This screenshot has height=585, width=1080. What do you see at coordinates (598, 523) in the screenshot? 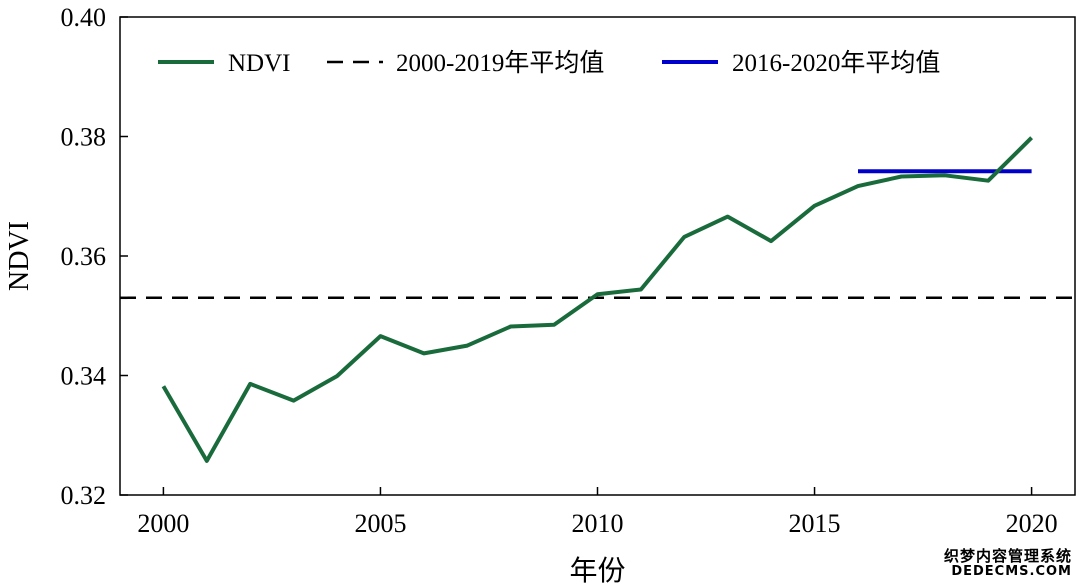
I see `x-tick-label: 2010` at bounding box center [598, 523].